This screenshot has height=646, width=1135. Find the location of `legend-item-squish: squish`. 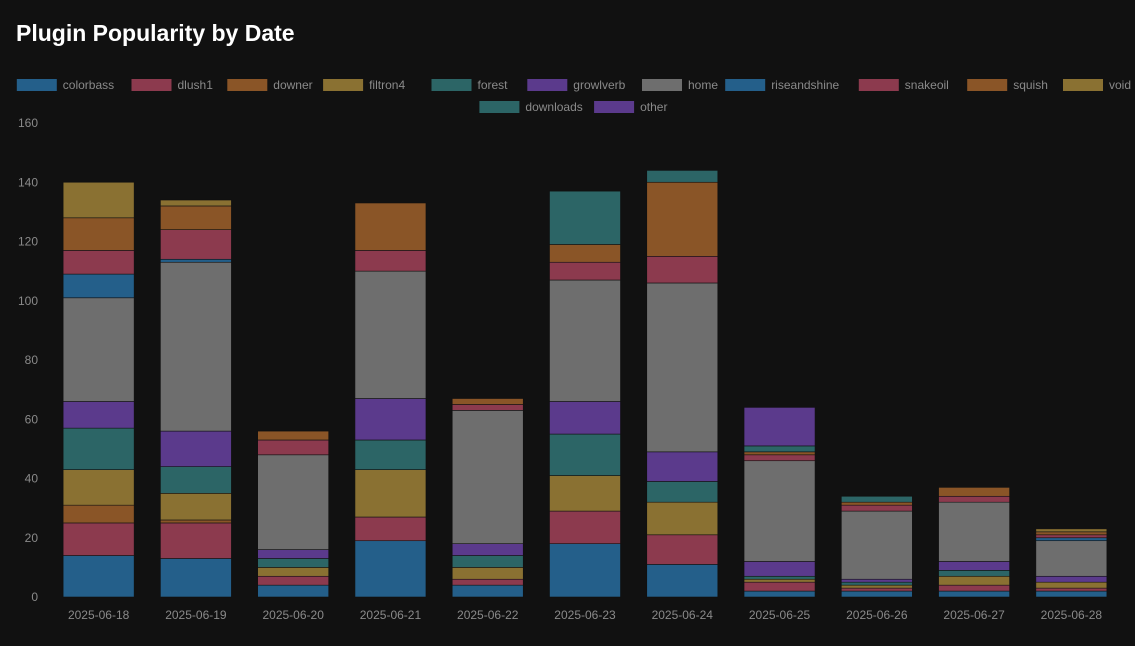

legend-item-squish: squish is located at coordinates (1007, 85).